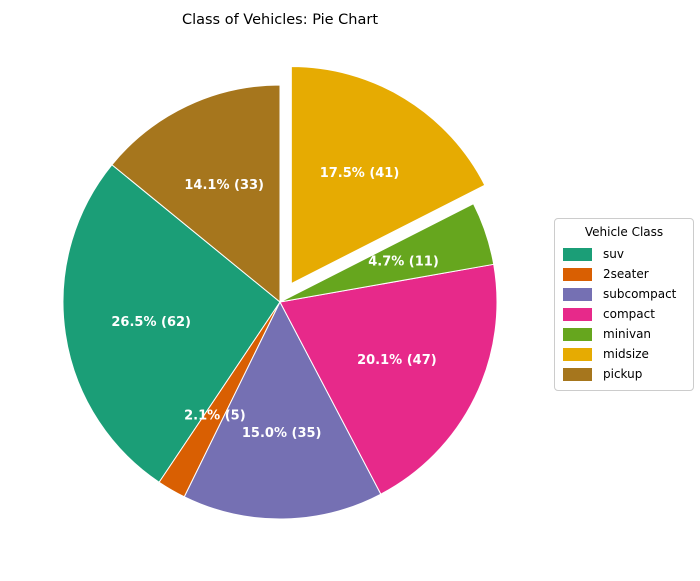 The height and width of the screenshot is (581, 700). I want to click on legend-item-midsize: midsize, so click(624, 354).